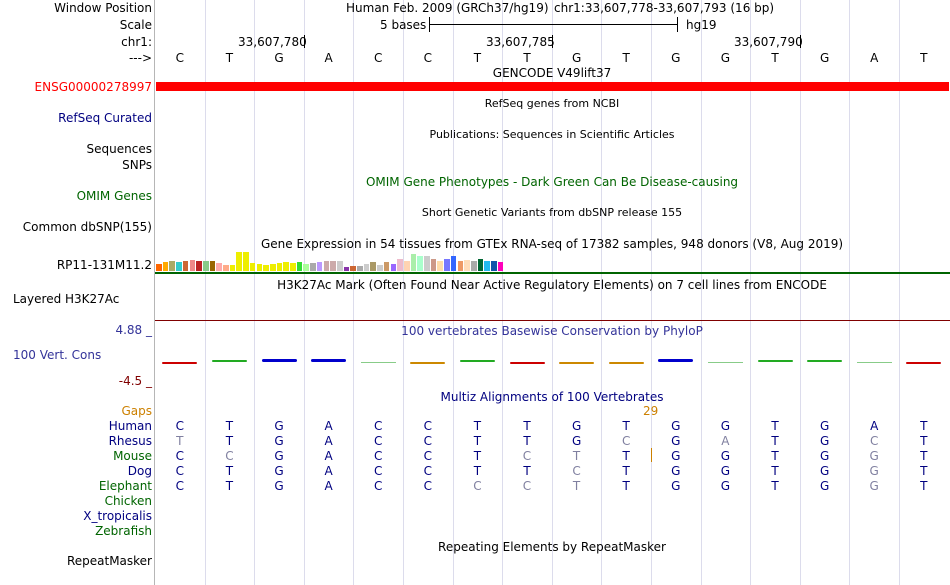  Describe the element at coordinates (139, 471) in the screenshot. I see `species-label: Dog` at that location.